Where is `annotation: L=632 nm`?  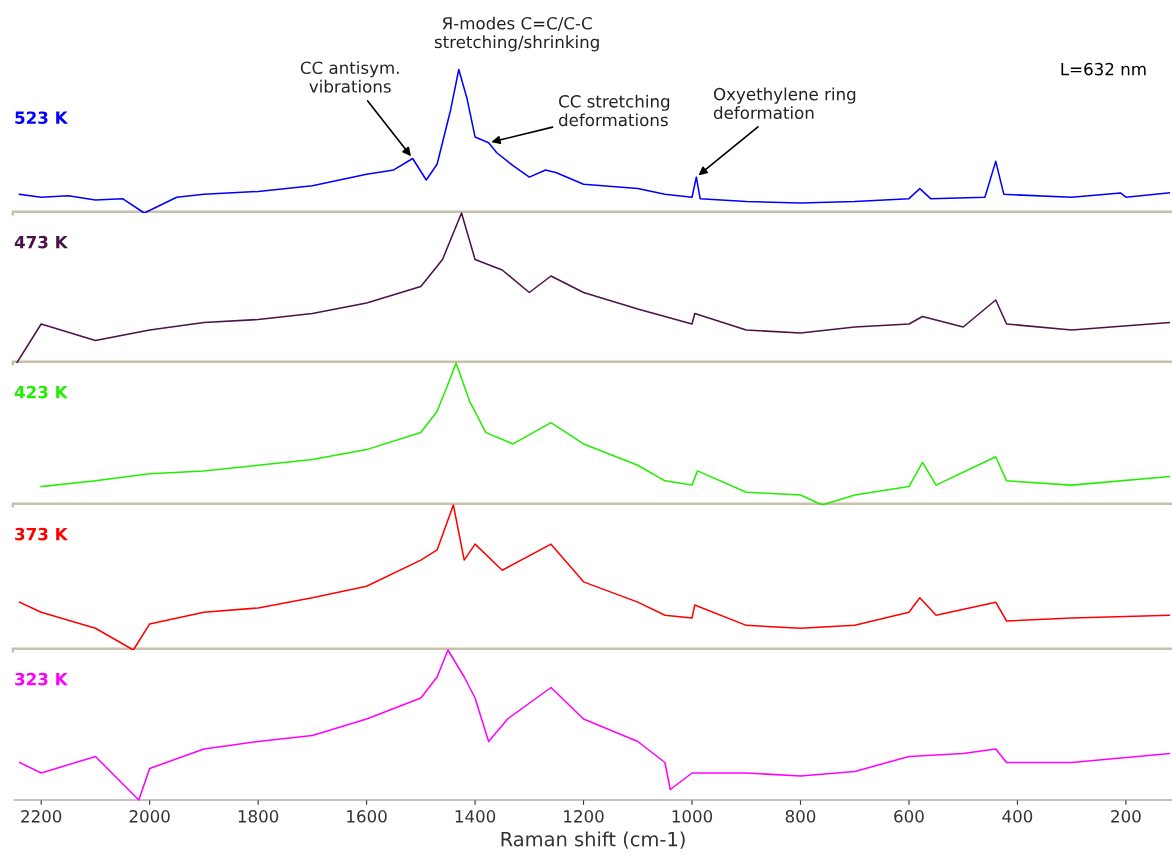 annotation: L=632 nm is located at coordinates (1103, 69).